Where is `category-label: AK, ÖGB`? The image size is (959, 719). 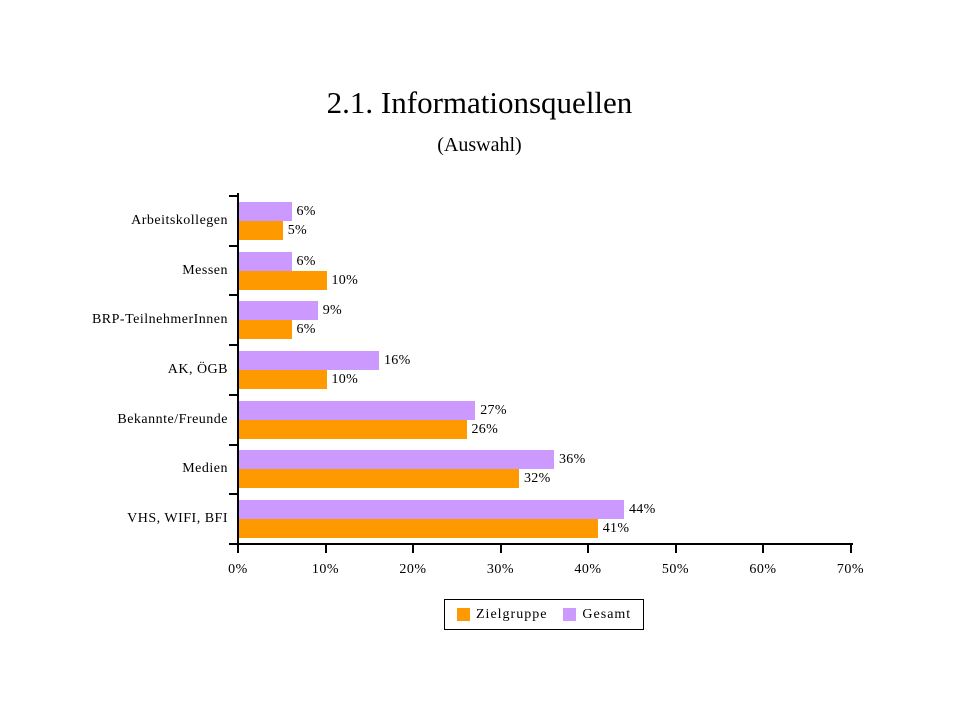 category-label: AK, ÖGB is located at coordinates (197, 369).